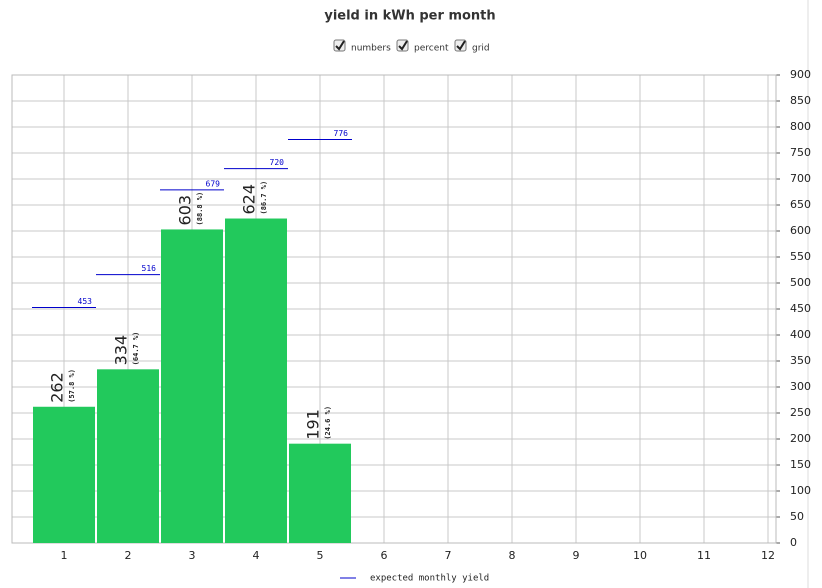 This screenshot has width=822, height=588. I want to click on value-label: 624, so click(249, 199).